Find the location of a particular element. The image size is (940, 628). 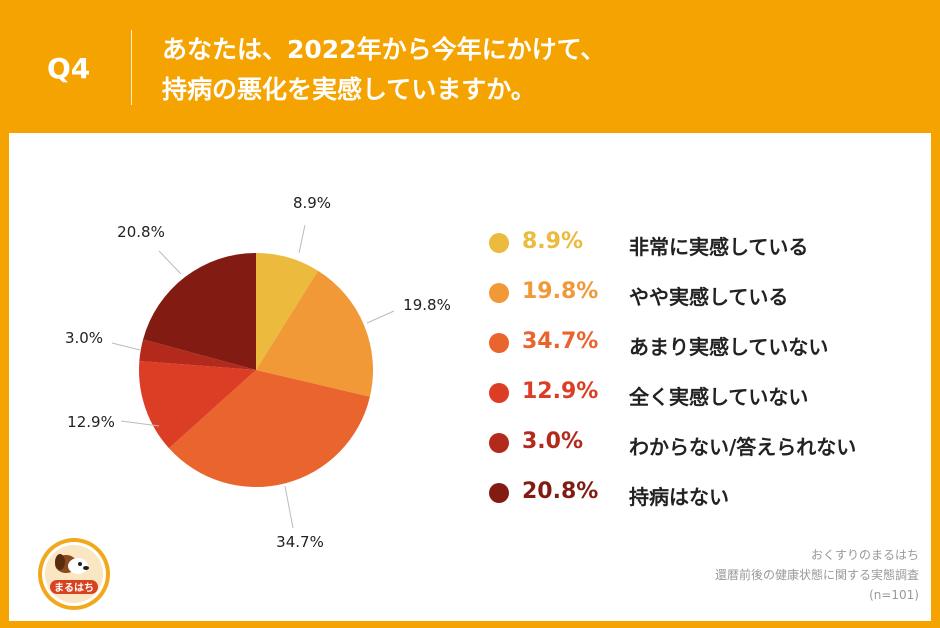

legend-label: 持病はない is located at coordinates (679, 497).